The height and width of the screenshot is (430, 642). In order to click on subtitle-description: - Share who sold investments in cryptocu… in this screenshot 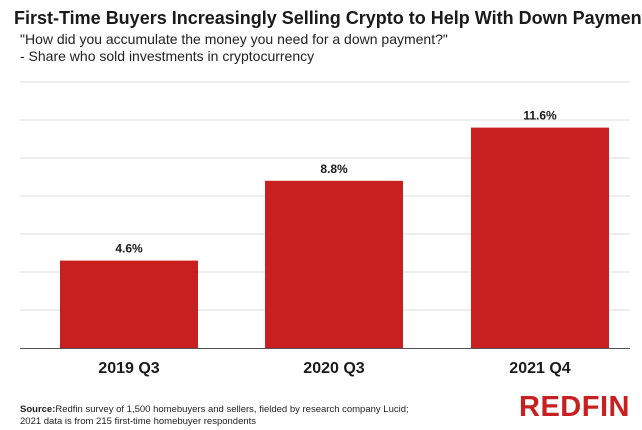, I will do `click(167, 56)`.